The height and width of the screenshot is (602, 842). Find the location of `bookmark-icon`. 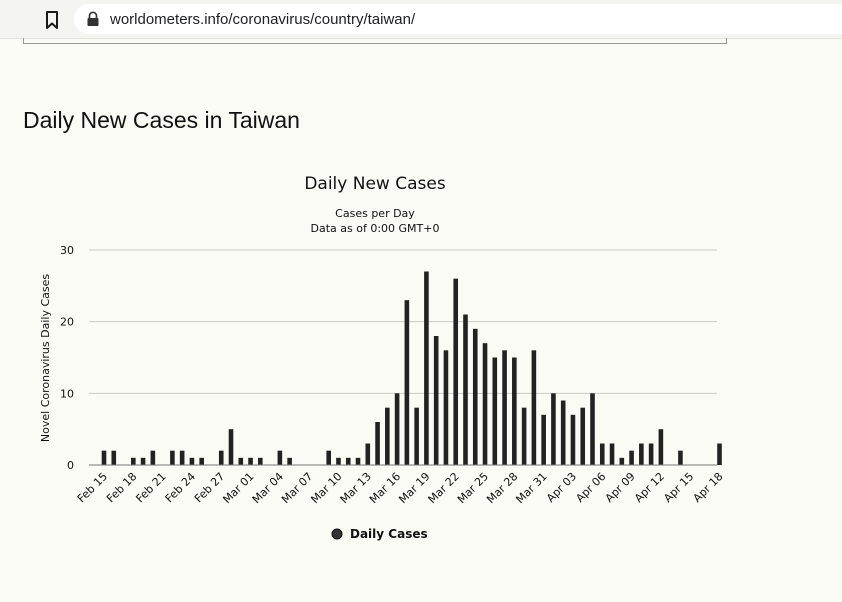

bookmark-icon is located at coordinates (52, 20).